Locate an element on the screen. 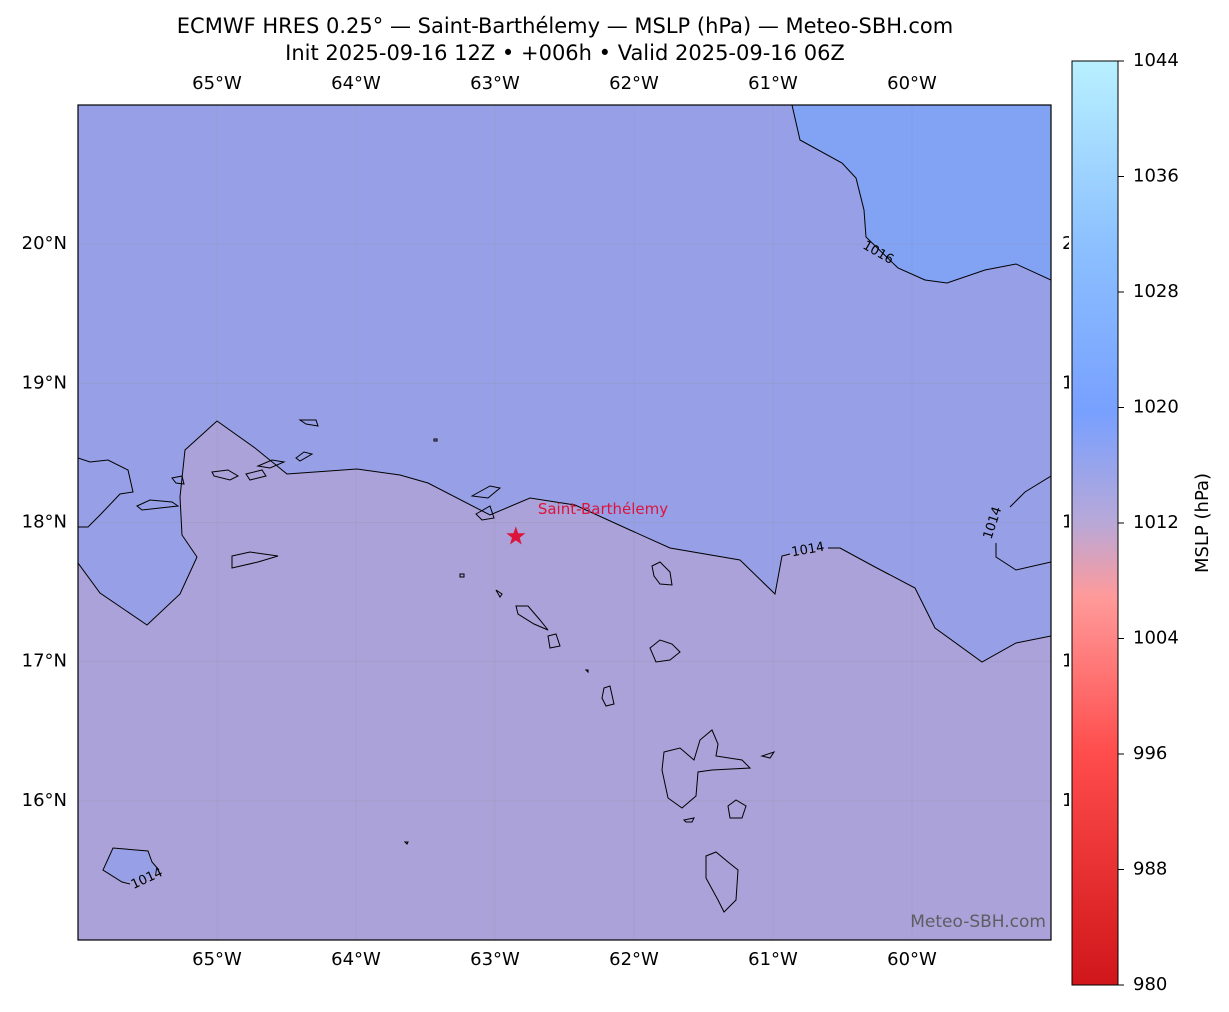 The height and width of the screenshot is (1012, 1229). lon-label-bottom: 63°W is located at coordinates (495, 959).